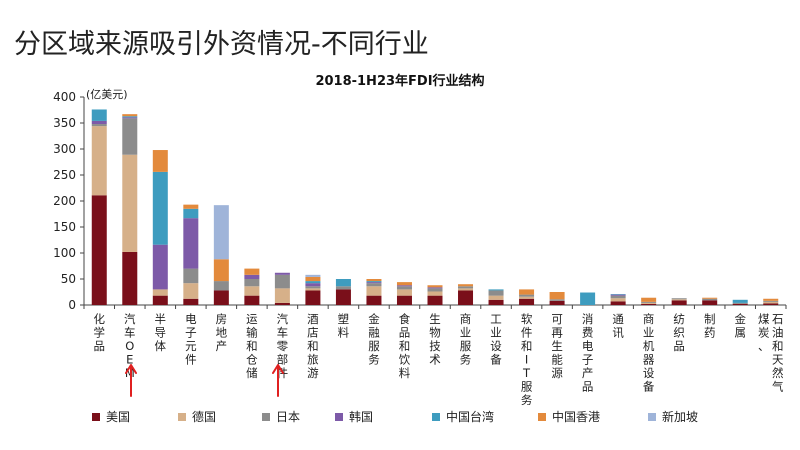 Image resolution: width=800 pixels, height=450 pixels. Describe the element at coordinates (778, 353) in the screenshot. I see `x-category-text: 石油和天然气` at that location.